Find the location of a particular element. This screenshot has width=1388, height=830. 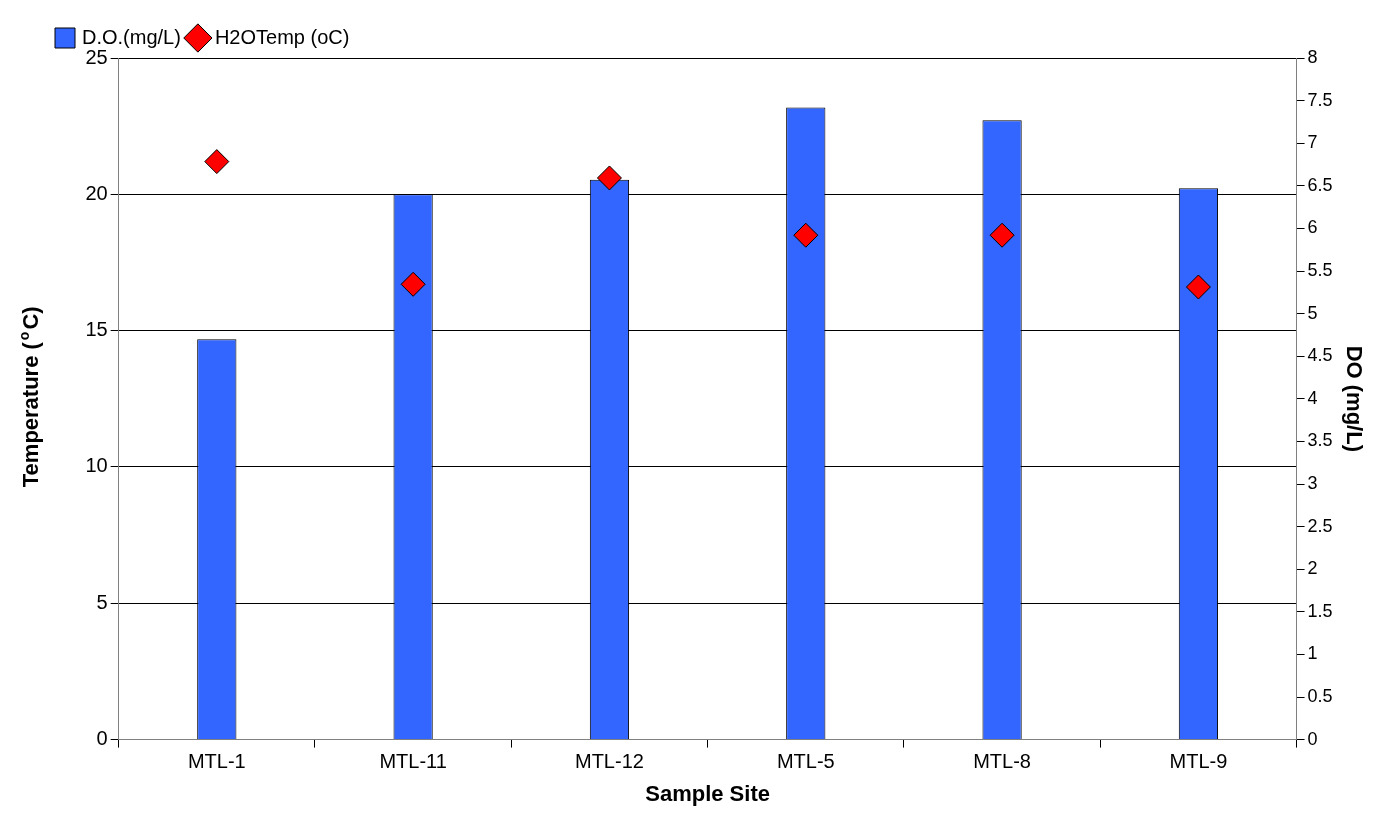

y2-tick-label: 1.5 is located at coordinates (1320, 610).